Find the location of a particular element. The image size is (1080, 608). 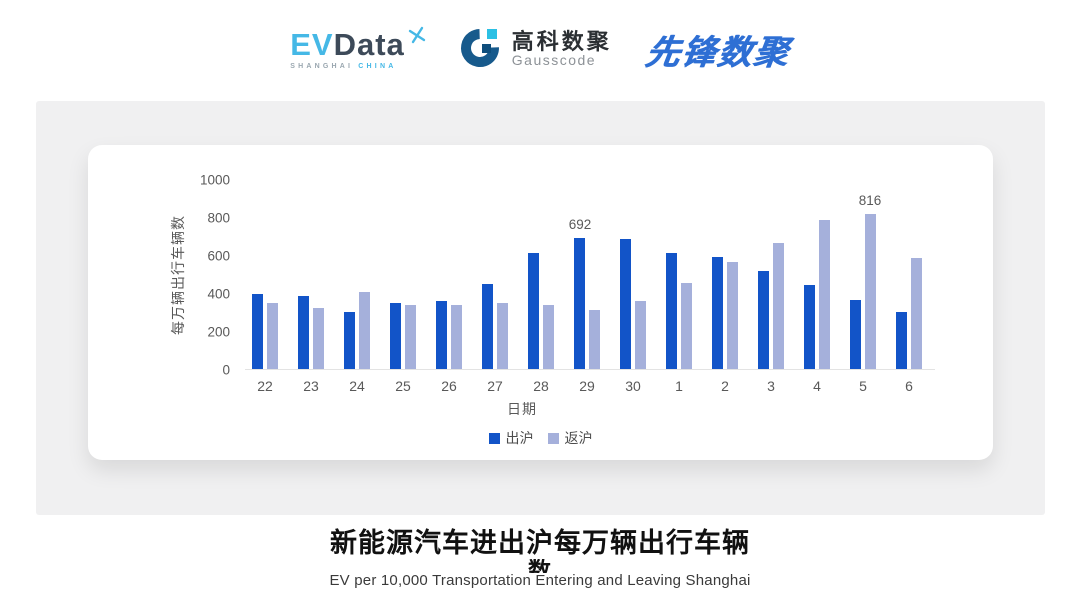

legend-label: 返沪 is located at coordinates (578, 438).